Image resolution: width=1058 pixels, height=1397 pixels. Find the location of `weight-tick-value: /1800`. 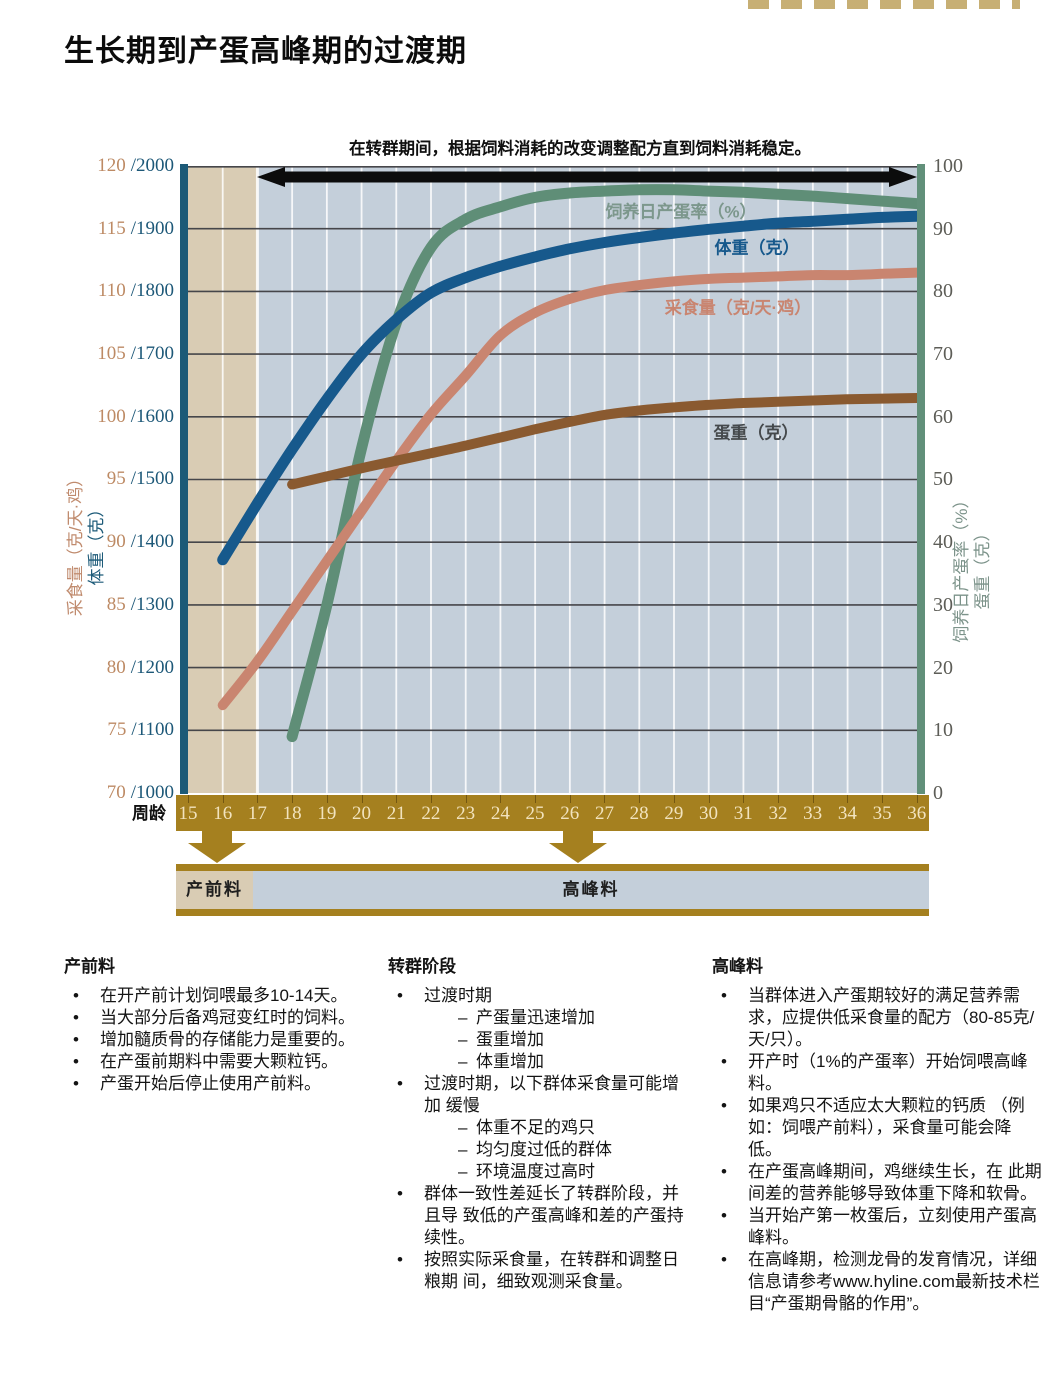

weight-tick-value: /1800 is located at coordinates (152, 291).